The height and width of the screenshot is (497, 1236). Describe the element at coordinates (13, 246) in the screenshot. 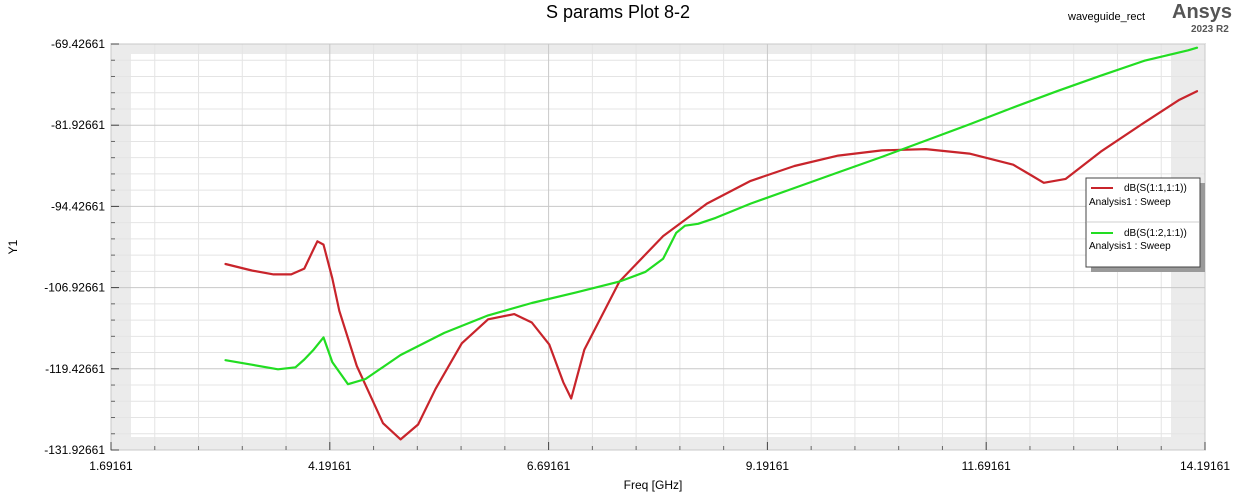

I see `y-axis-label: Y1` at that location.